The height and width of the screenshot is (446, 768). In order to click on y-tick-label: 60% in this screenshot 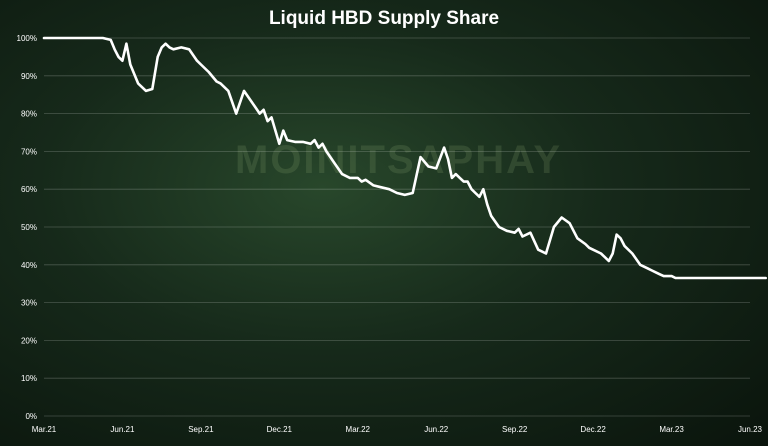, I will do `click(29, 189)`.